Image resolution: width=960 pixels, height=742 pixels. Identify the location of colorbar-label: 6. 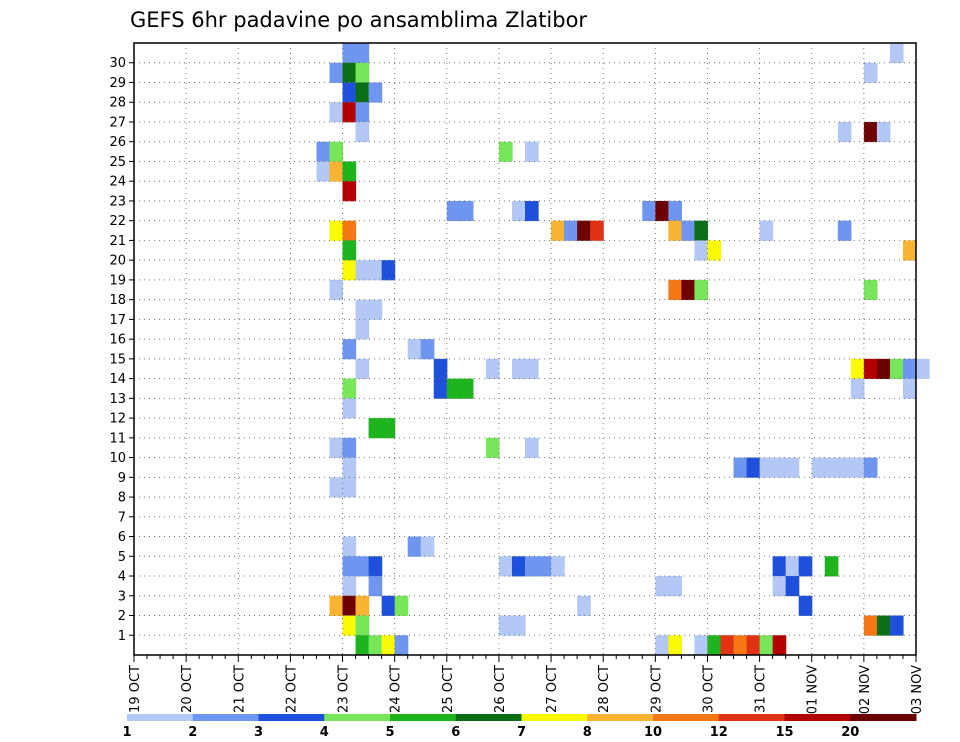
(455, 732).